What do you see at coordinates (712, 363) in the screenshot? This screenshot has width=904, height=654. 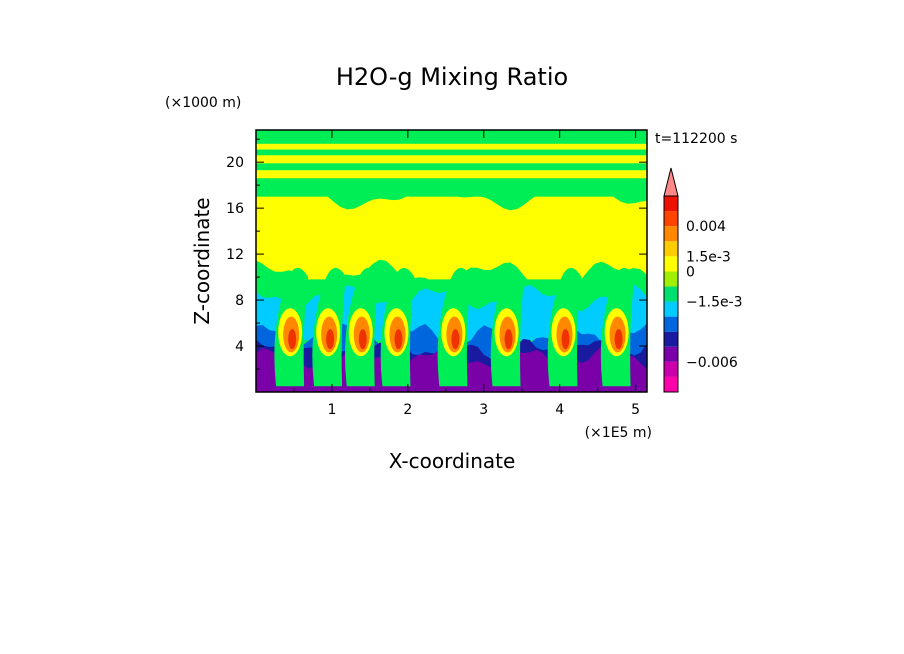 I see `colorbar-label: −0.006` at bounding box center [712, 363].